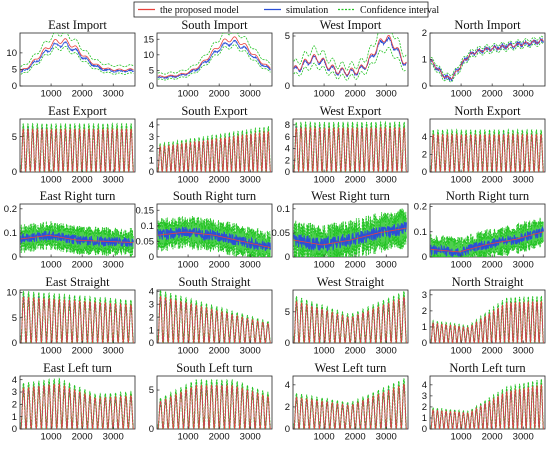 The width and height of the screenshot is (550, 449). What do you see at coordinates (151, 390) in the screenshot?
I see `south-left-turn-ytick-label-5: 5` at bounding box center [151, 390].